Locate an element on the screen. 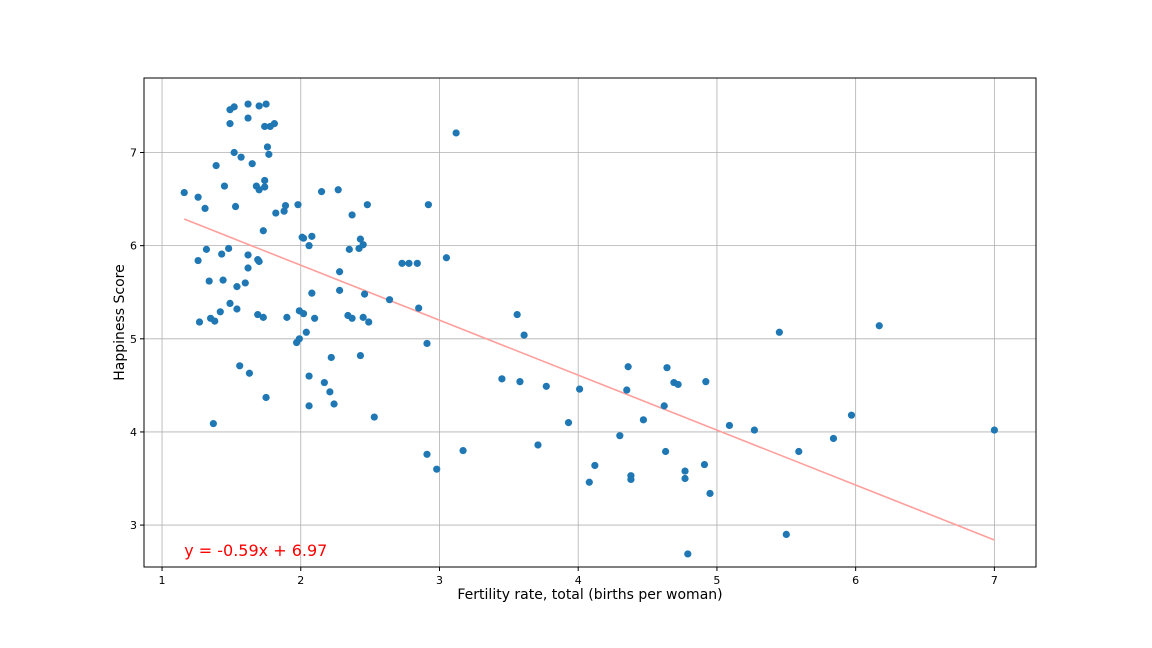 This screenshot has width=1152, height=648. y-axis-ticks: 3 4 5 6 7 is located at coordinates (137, 339).